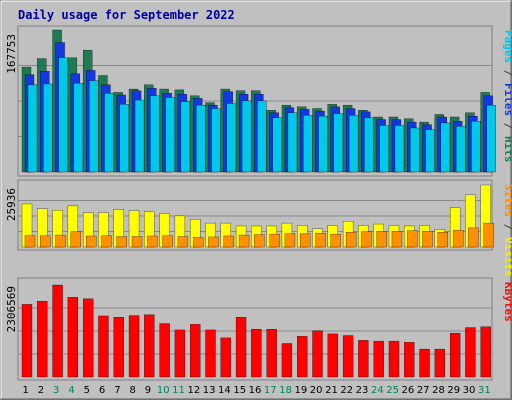  What do you see at coordinates (423, 390) in the screenshot?
I see `x-tick-label-day-27: 27` at bounding box center [423, 390].